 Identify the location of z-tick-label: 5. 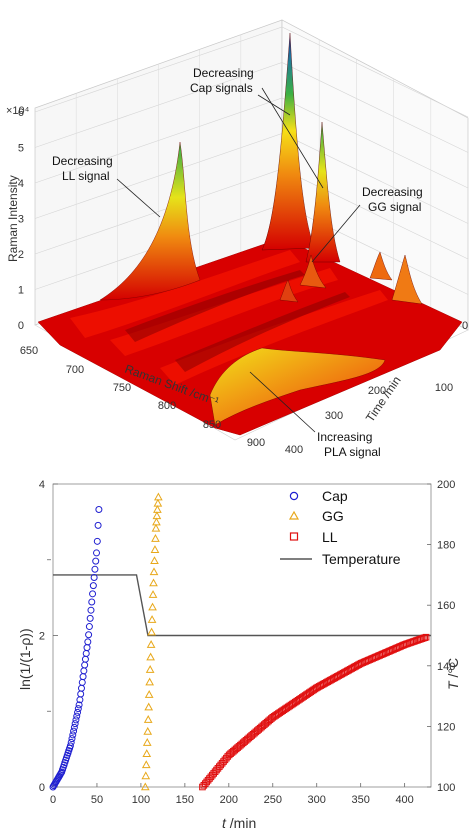
(21, 149).